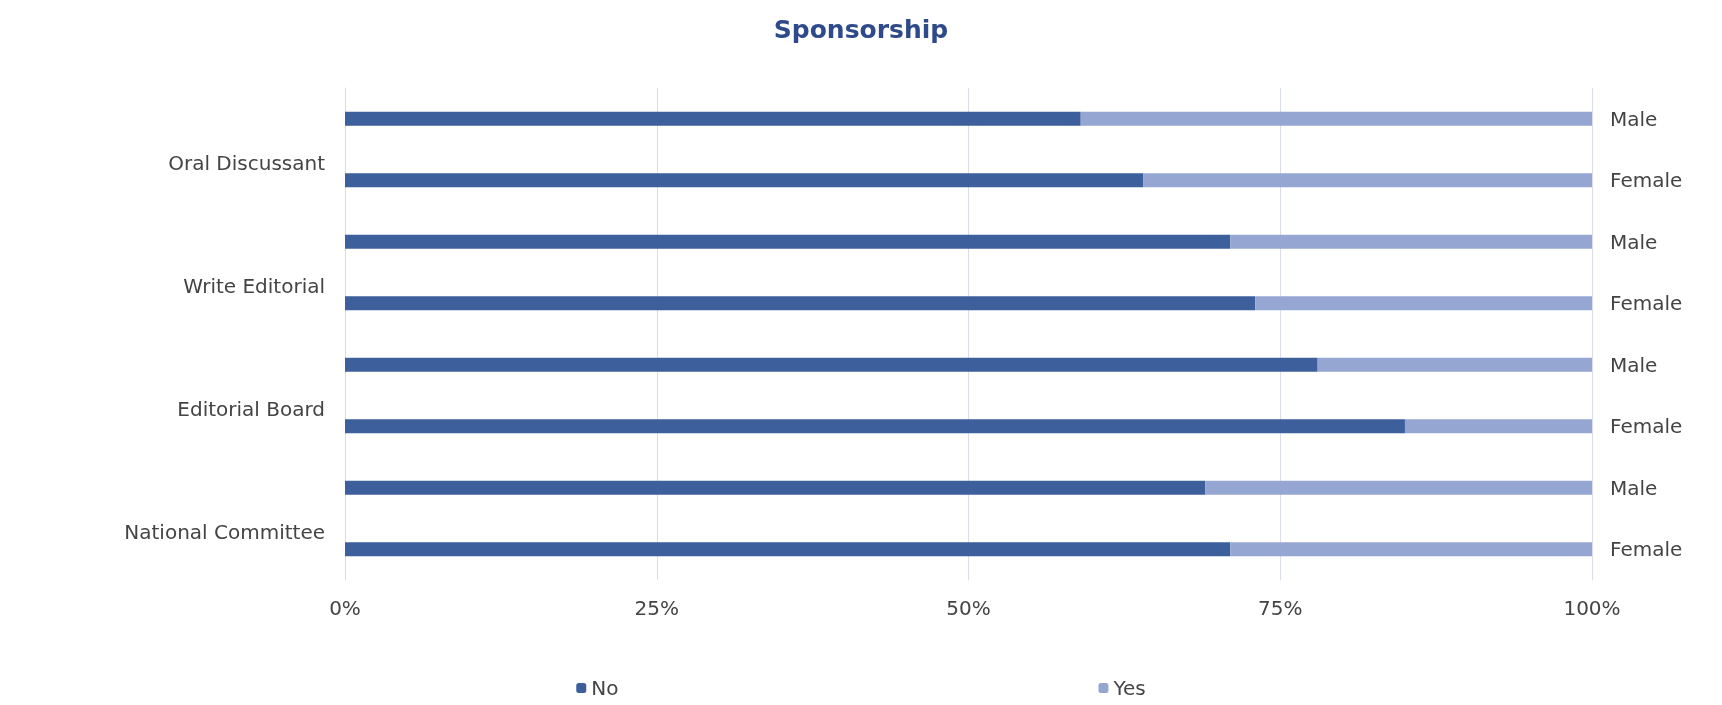  Describe the element at coordinates (345, 608) in the screenshot. I see `x-tick-label: 0%` at that location.